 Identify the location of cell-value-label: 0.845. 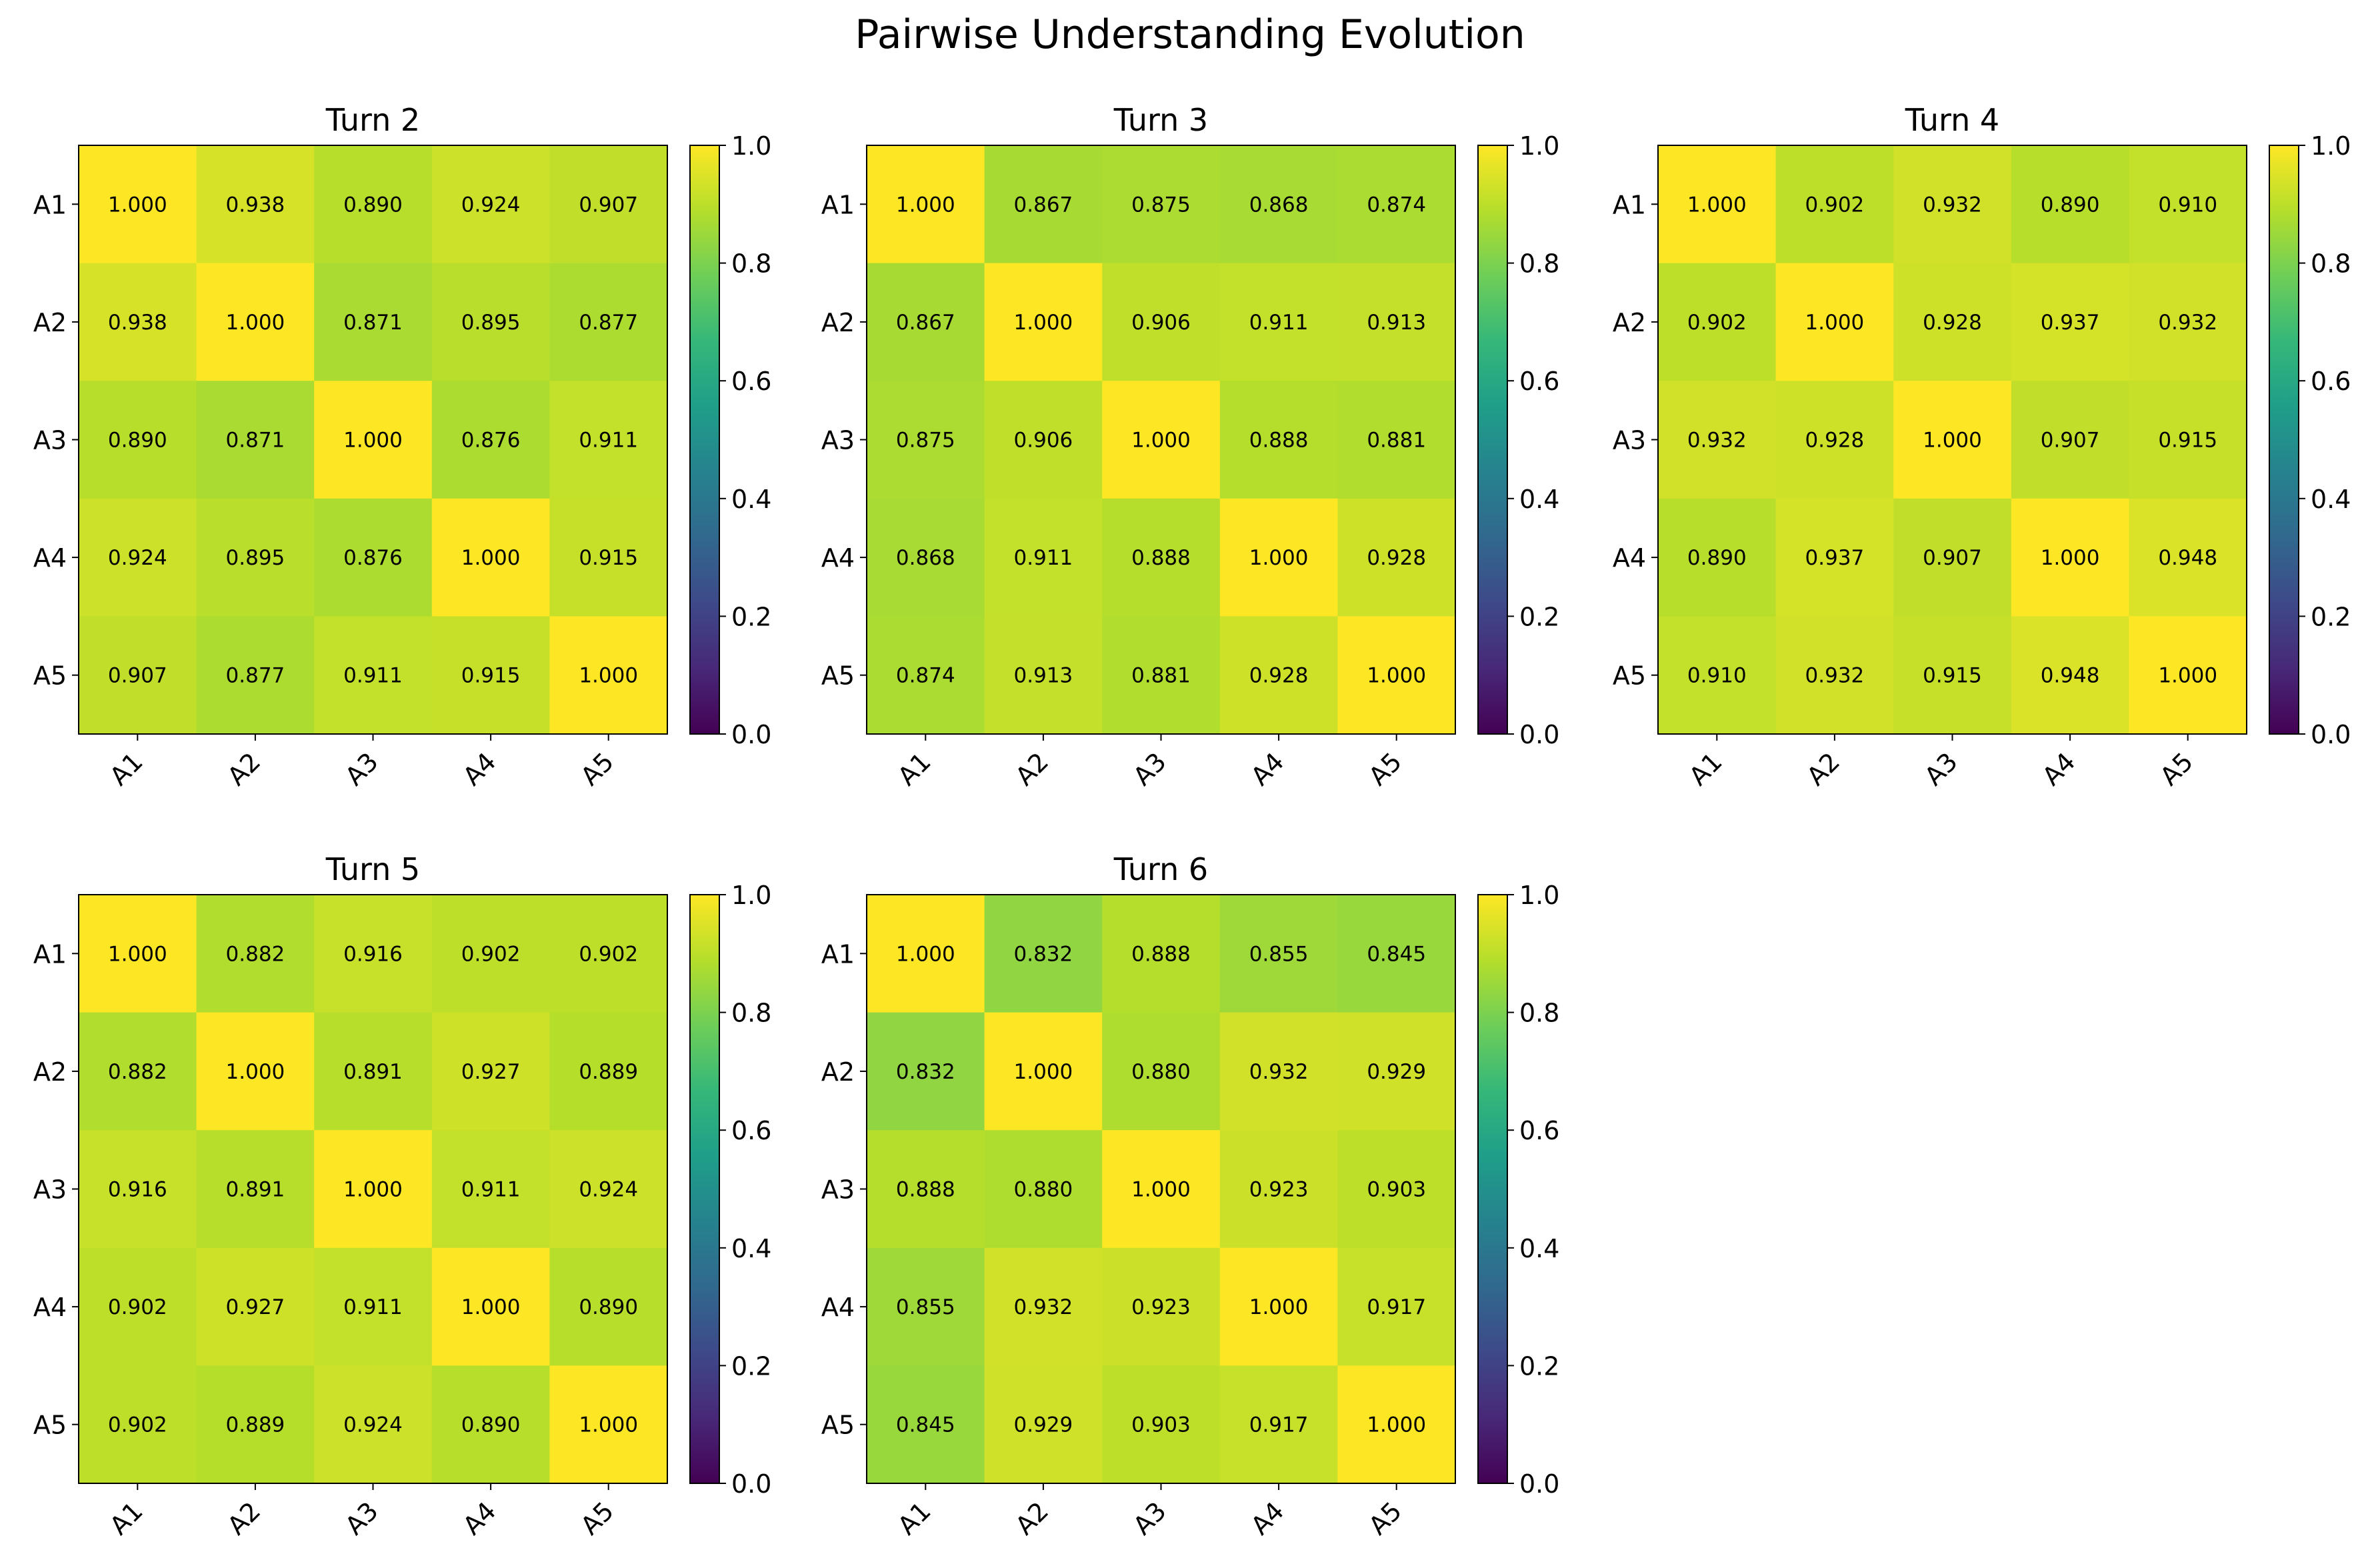
(1396, 954).